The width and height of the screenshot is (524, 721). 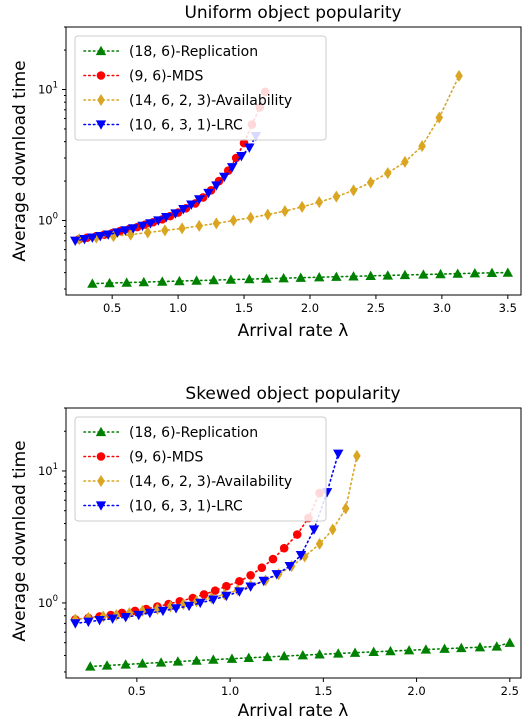 What do you see at coordinates (376, 308) in the screenshot?
I see `x-tick-label: 2.5` at bounding box center [376, 308].